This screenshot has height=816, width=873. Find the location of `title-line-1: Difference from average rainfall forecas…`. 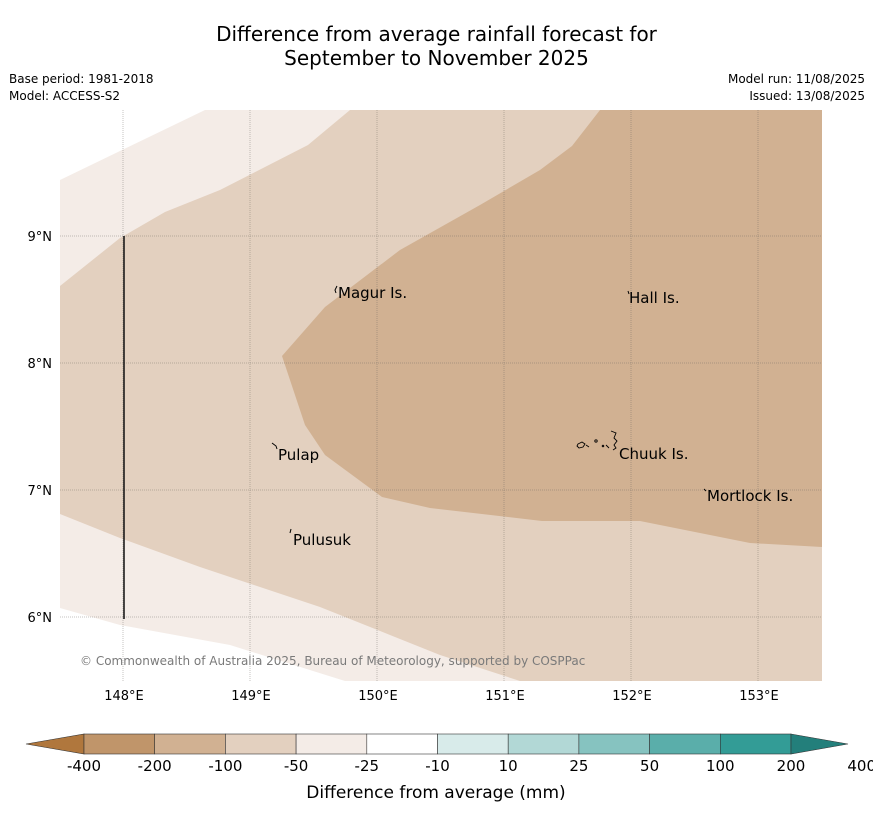

title-line-1: Difference from average rainfall forecas… is located at coordinates (436, 34).